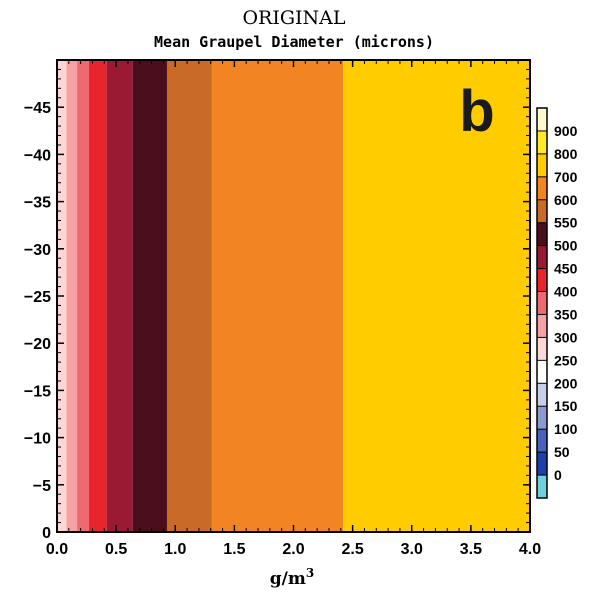 This screenshot has width=598, height=599. Describe the element at coordinates (558, 475) in the screenshot. I see `colorbar-label: 0` at that location.